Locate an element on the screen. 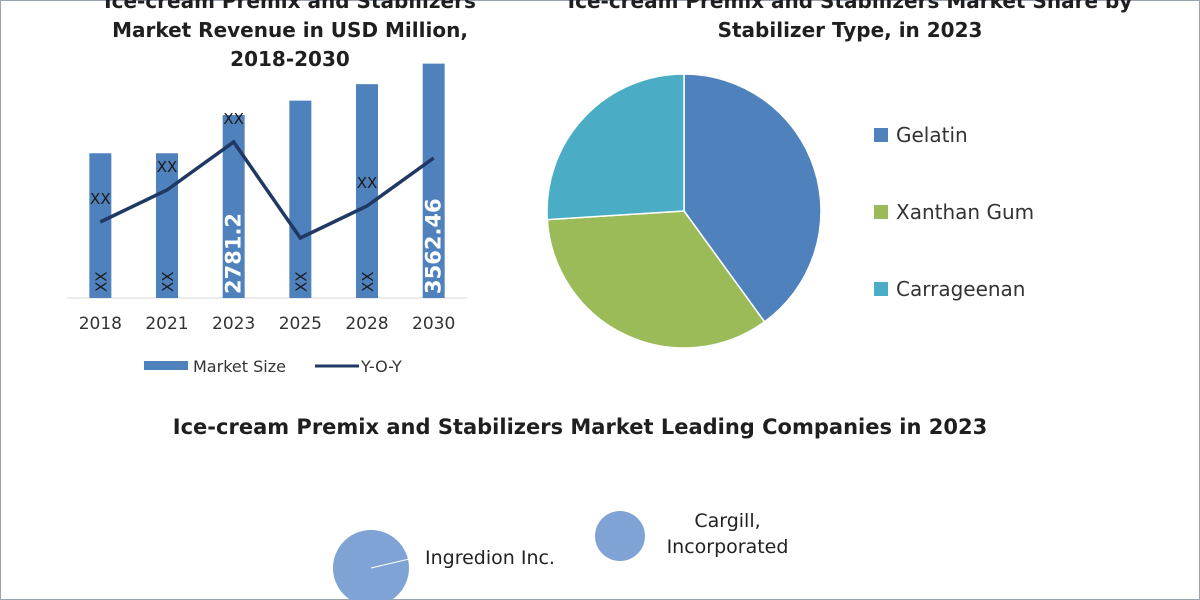  legend-label-yoy: Y-O-Y is located at coordinates (381, 366).